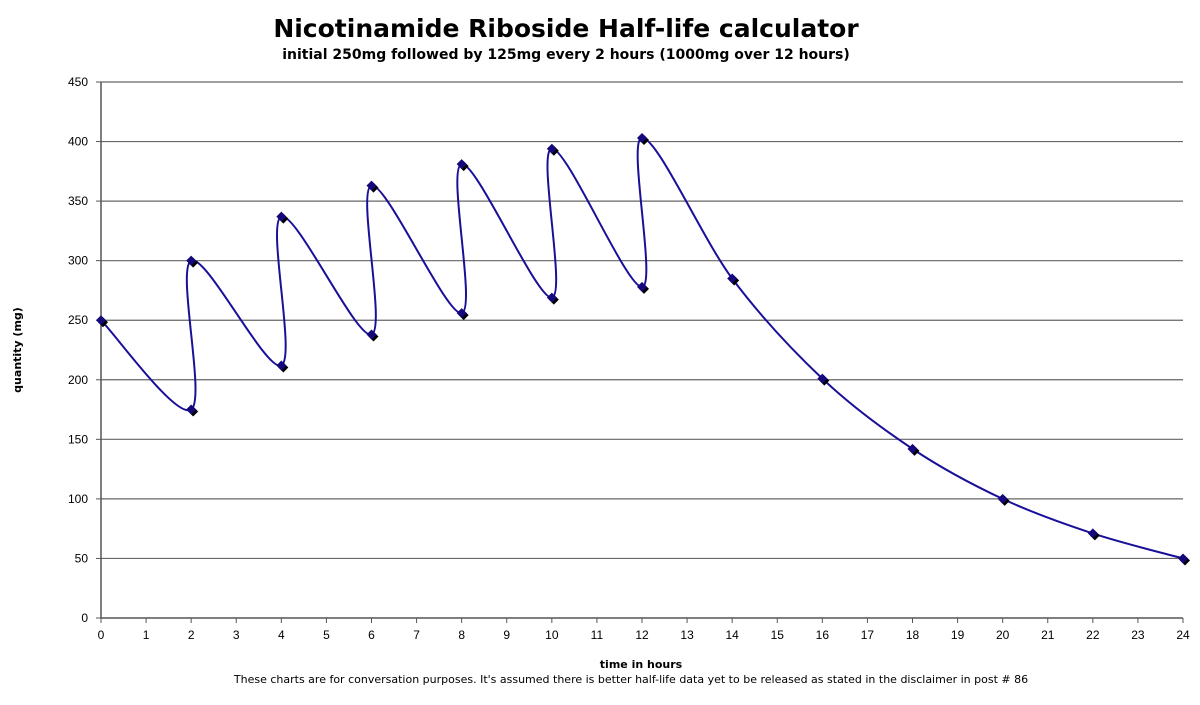  Describe the element at coordinates (78, 201) in the screenshot. I see `y-tick-label: 350` at that location.